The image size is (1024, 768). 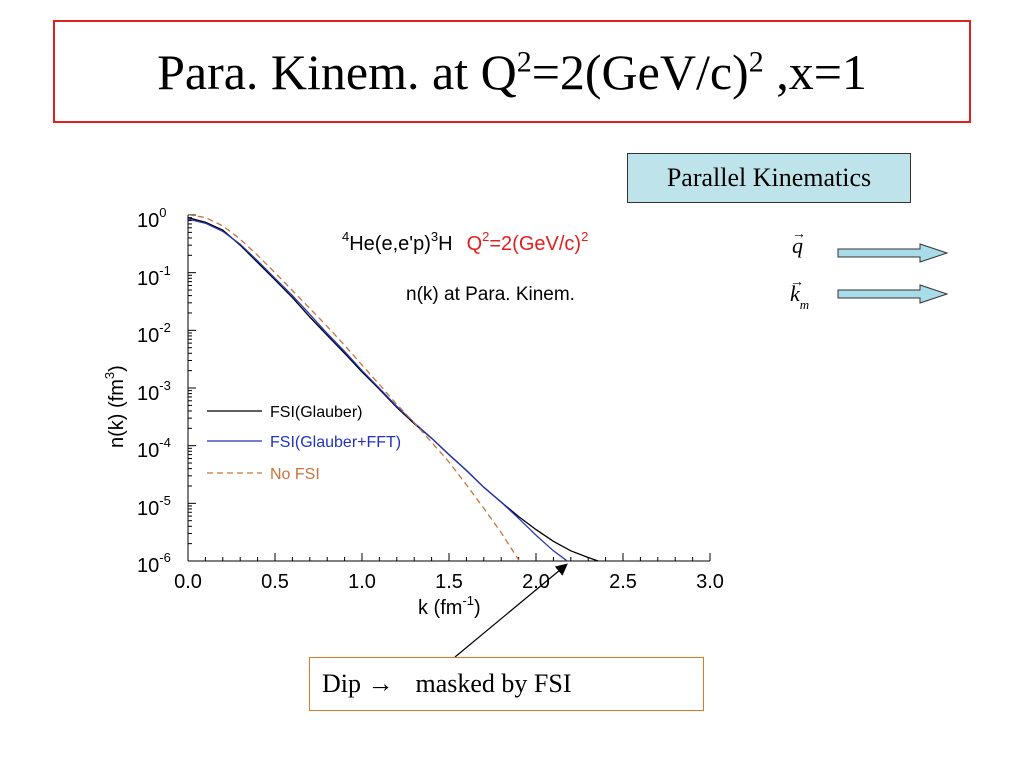 I want to click on vector-q-label: q, so click(x=797, y=245).